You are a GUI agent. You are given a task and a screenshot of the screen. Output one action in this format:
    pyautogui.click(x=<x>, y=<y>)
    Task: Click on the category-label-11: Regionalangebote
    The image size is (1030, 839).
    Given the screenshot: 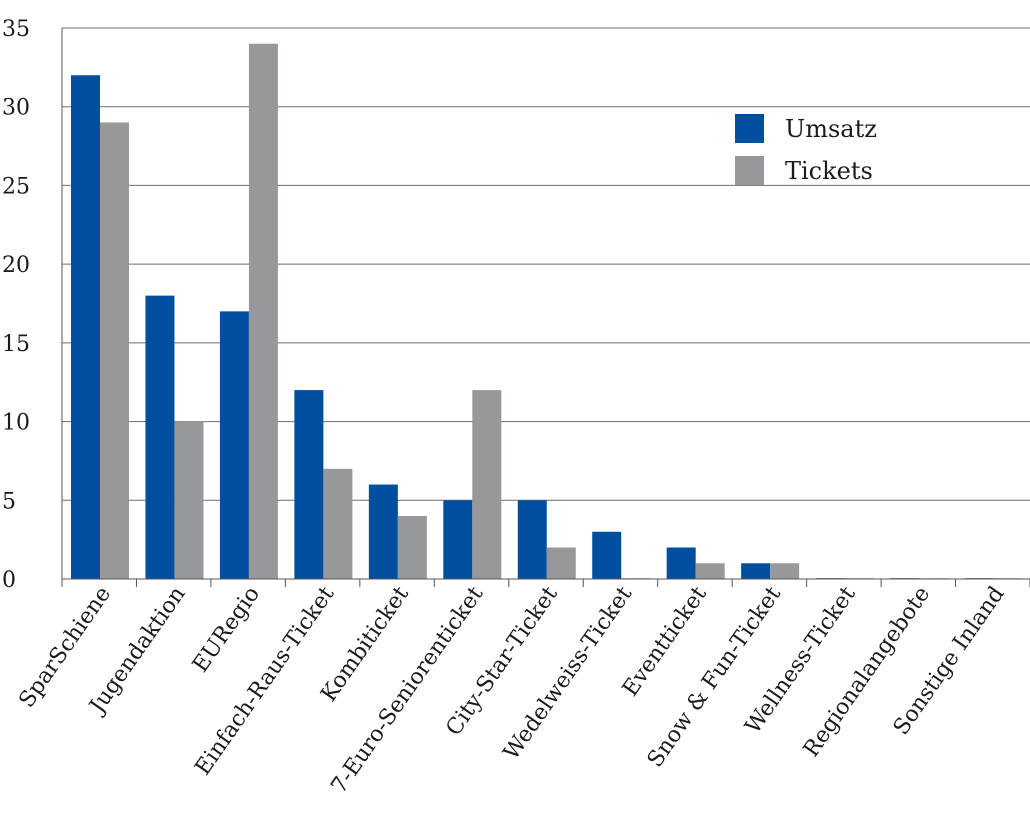 What is the action you would take?
    pyautogui.click(x=867, y=672)
    